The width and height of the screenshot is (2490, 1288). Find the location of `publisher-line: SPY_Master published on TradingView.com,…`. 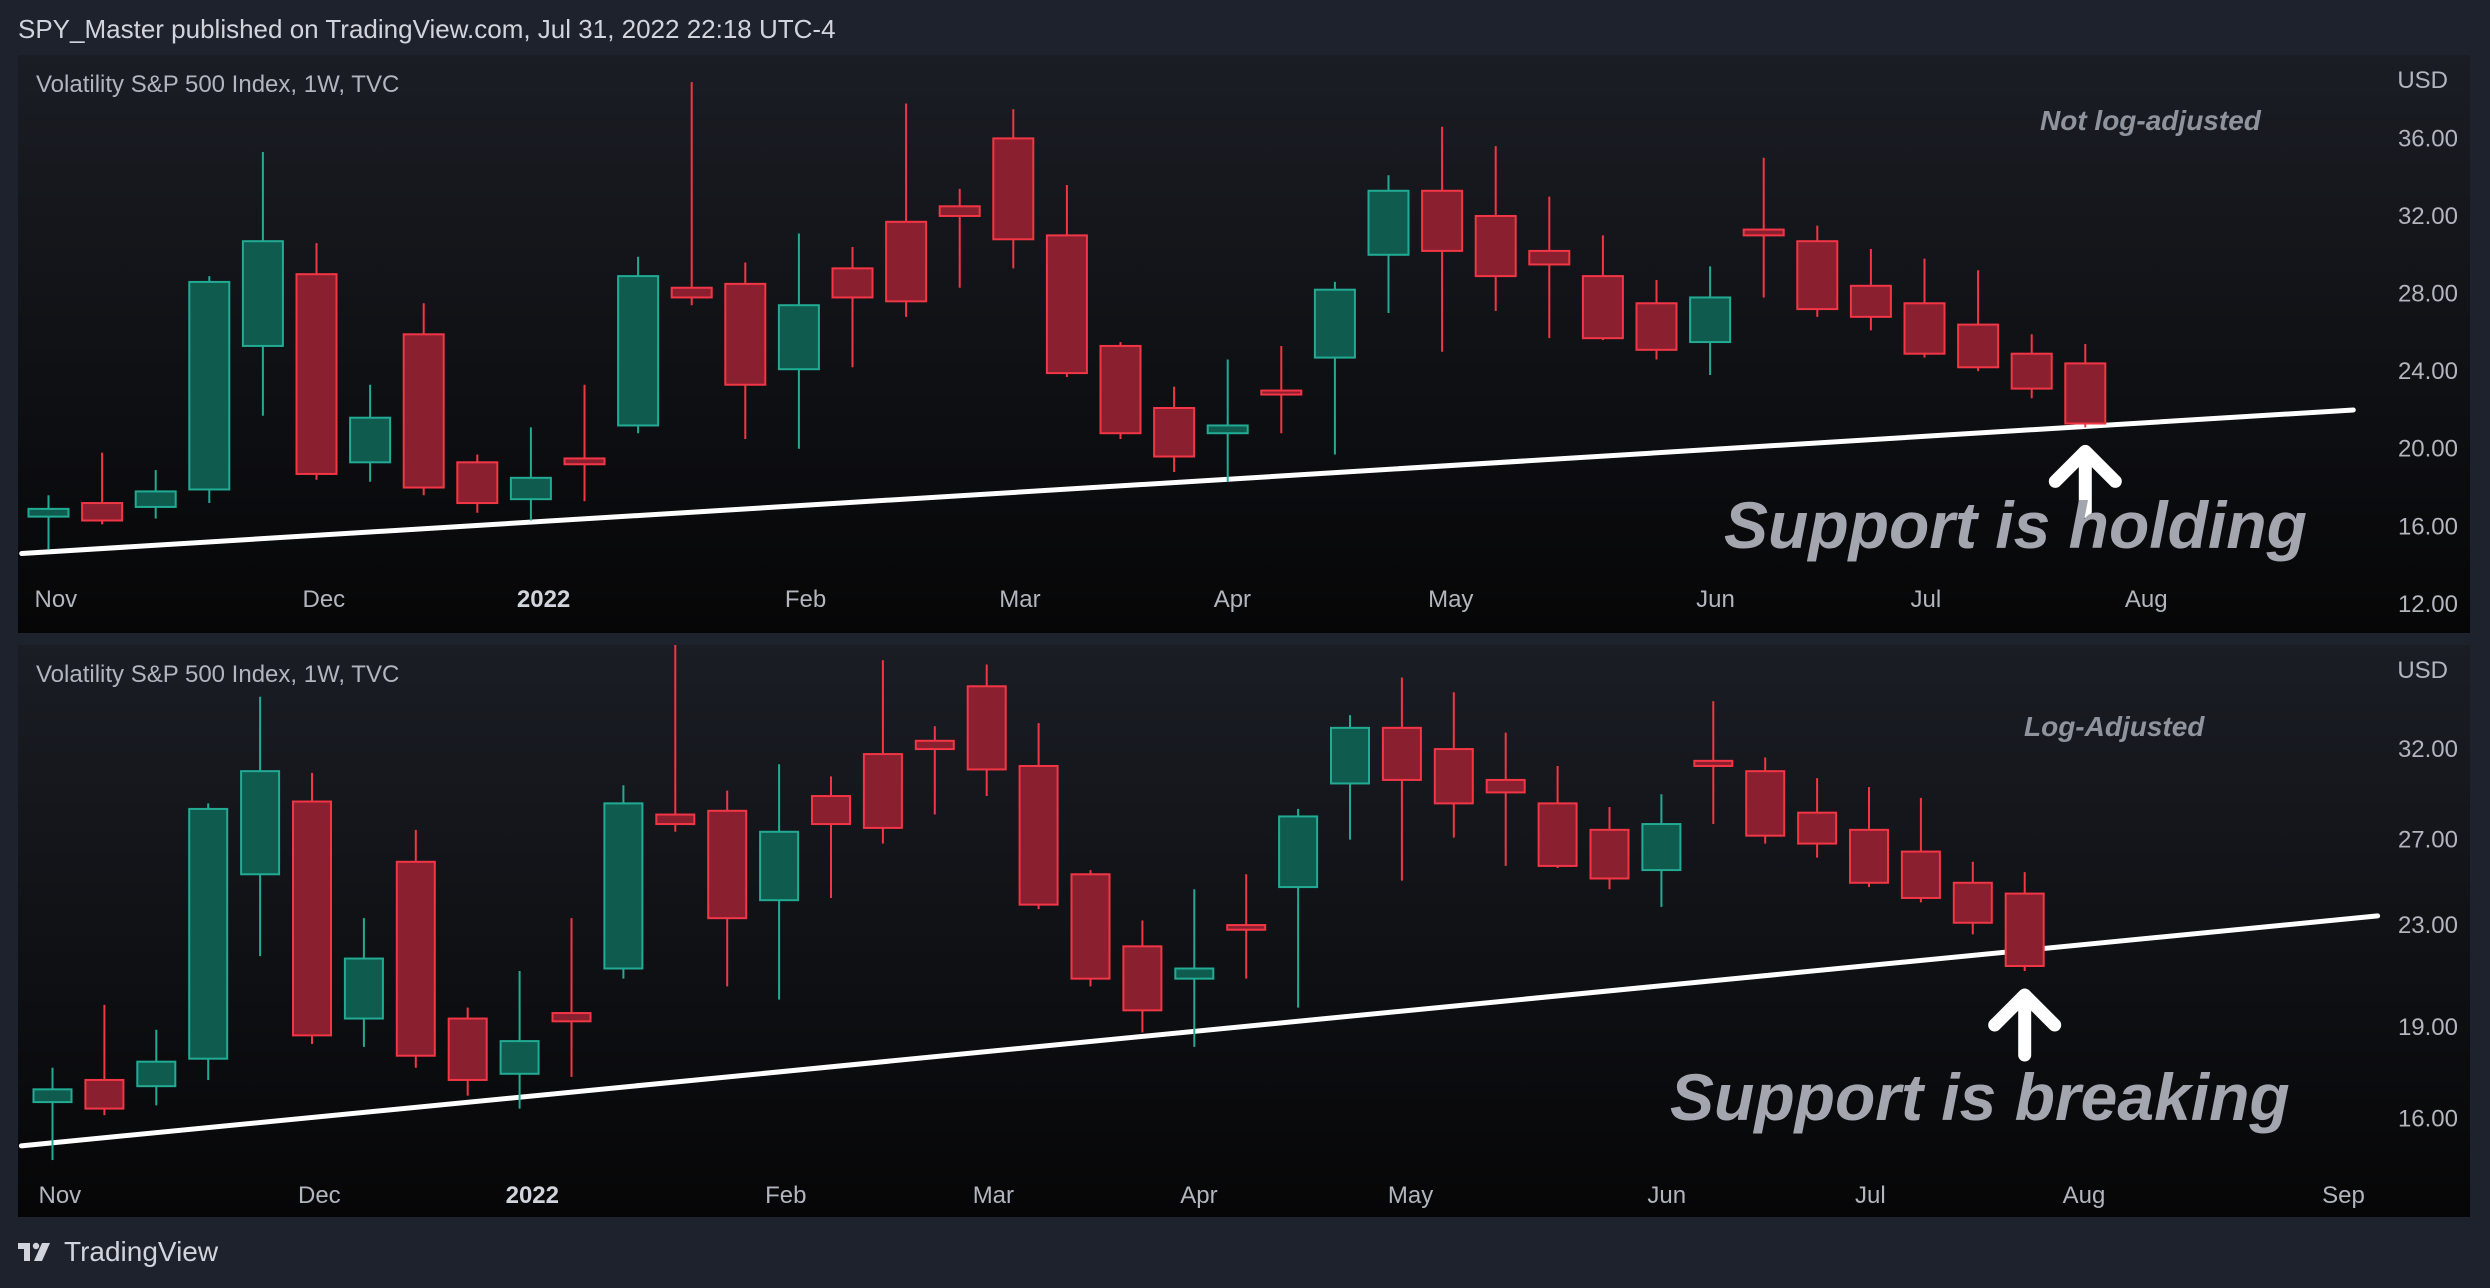

publisher-line: SPY_Master published on TradingView.com,… is located at coordinates (427, 29).